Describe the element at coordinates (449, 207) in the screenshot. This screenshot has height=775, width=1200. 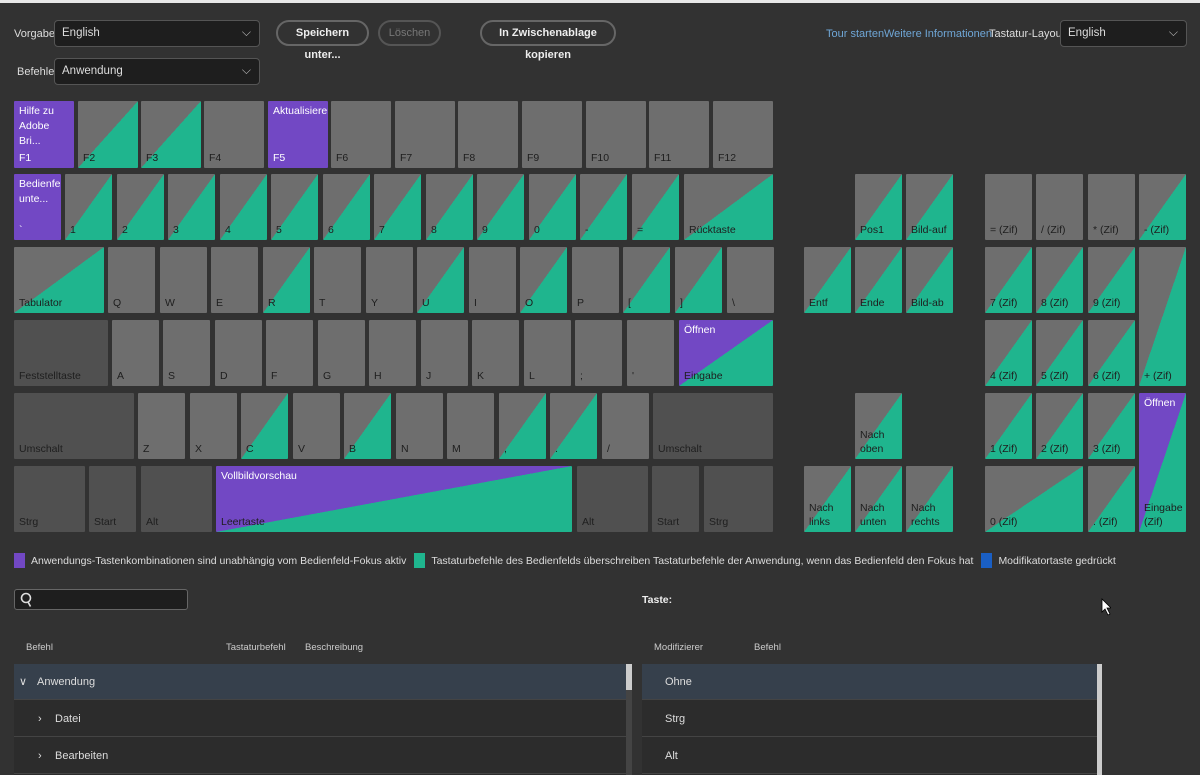
I see `key-8: 8` at that location.